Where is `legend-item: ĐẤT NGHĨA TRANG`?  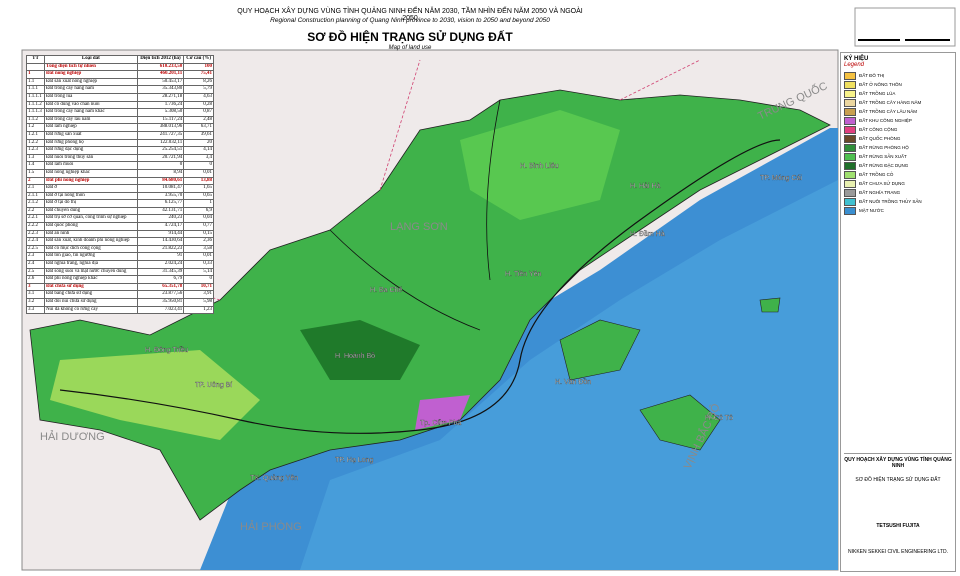
legend-item: ĐẤT NGHĨA TRANG is located at coordinates (898, 192).